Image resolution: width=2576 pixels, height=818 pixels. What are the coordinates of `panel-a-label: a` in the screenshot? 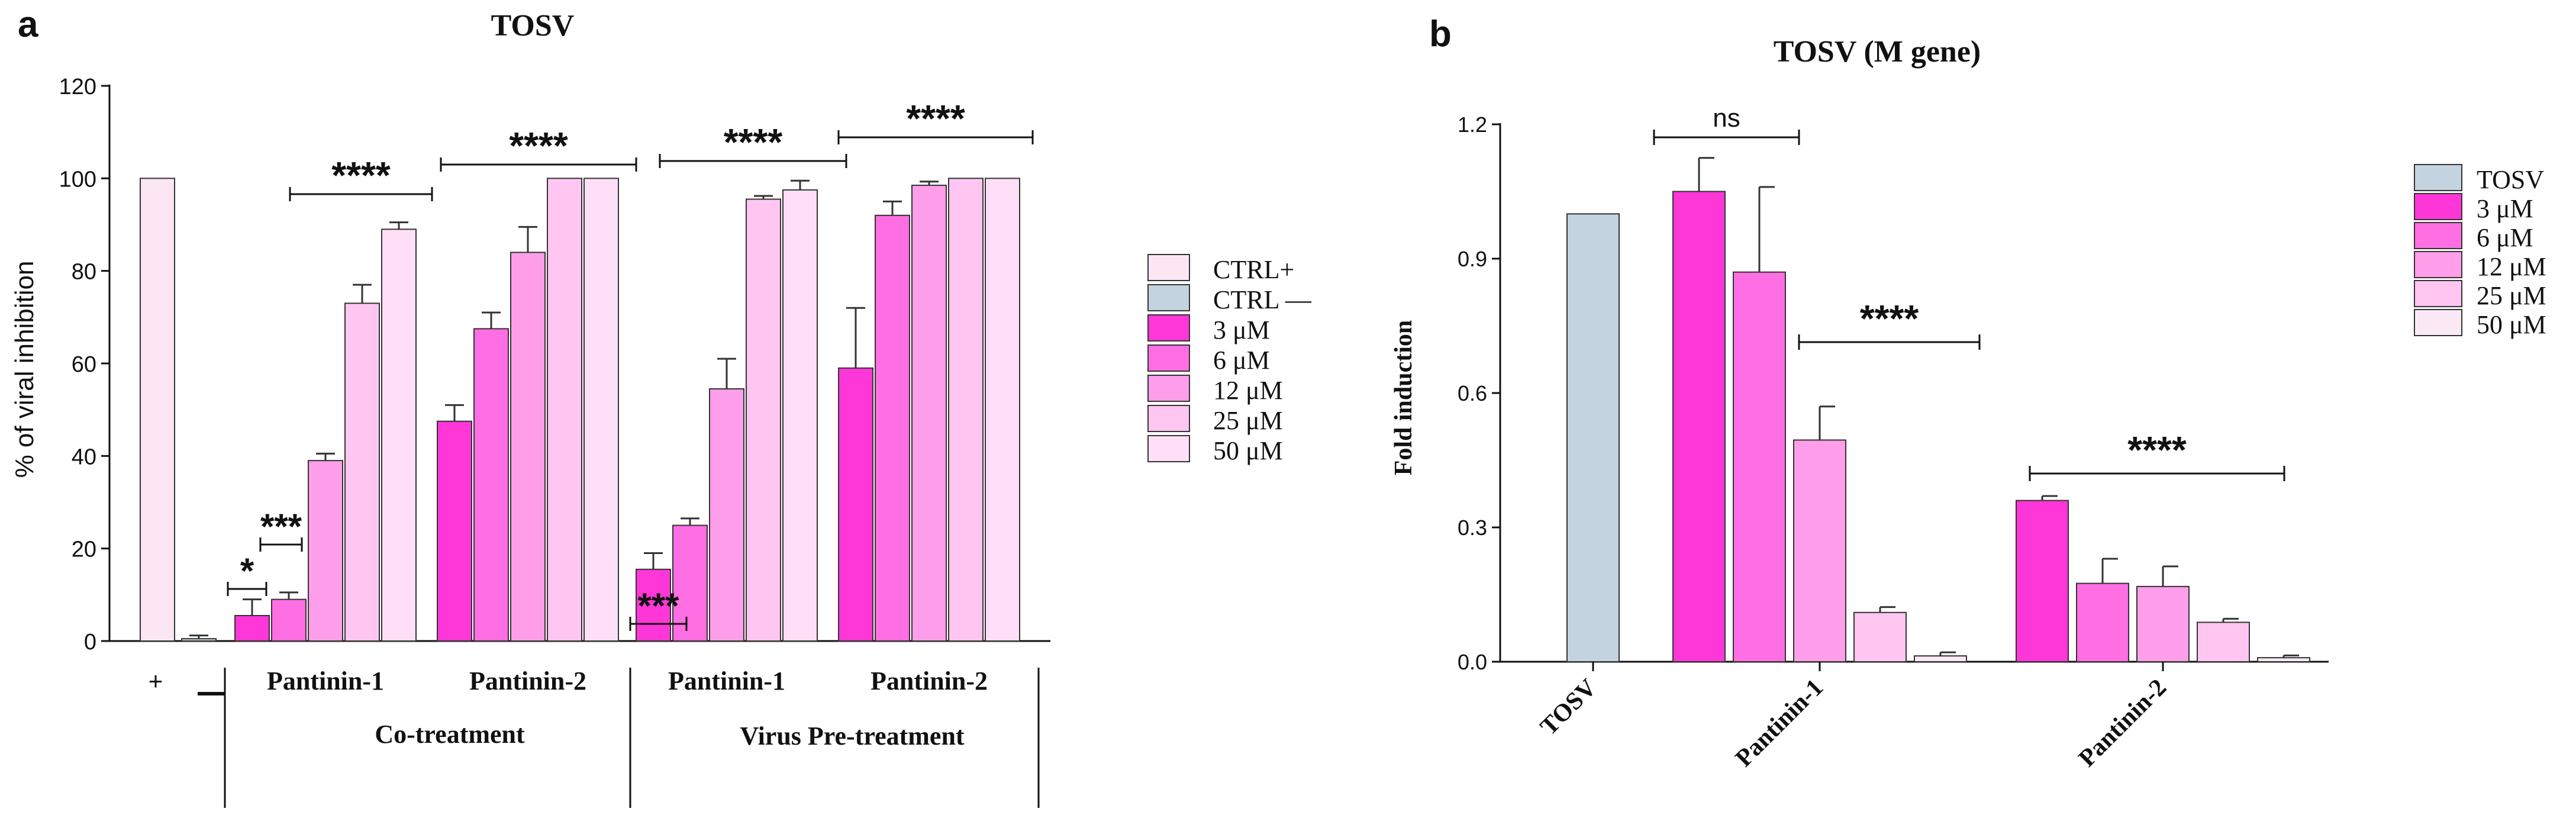 It's located at (28, 24).